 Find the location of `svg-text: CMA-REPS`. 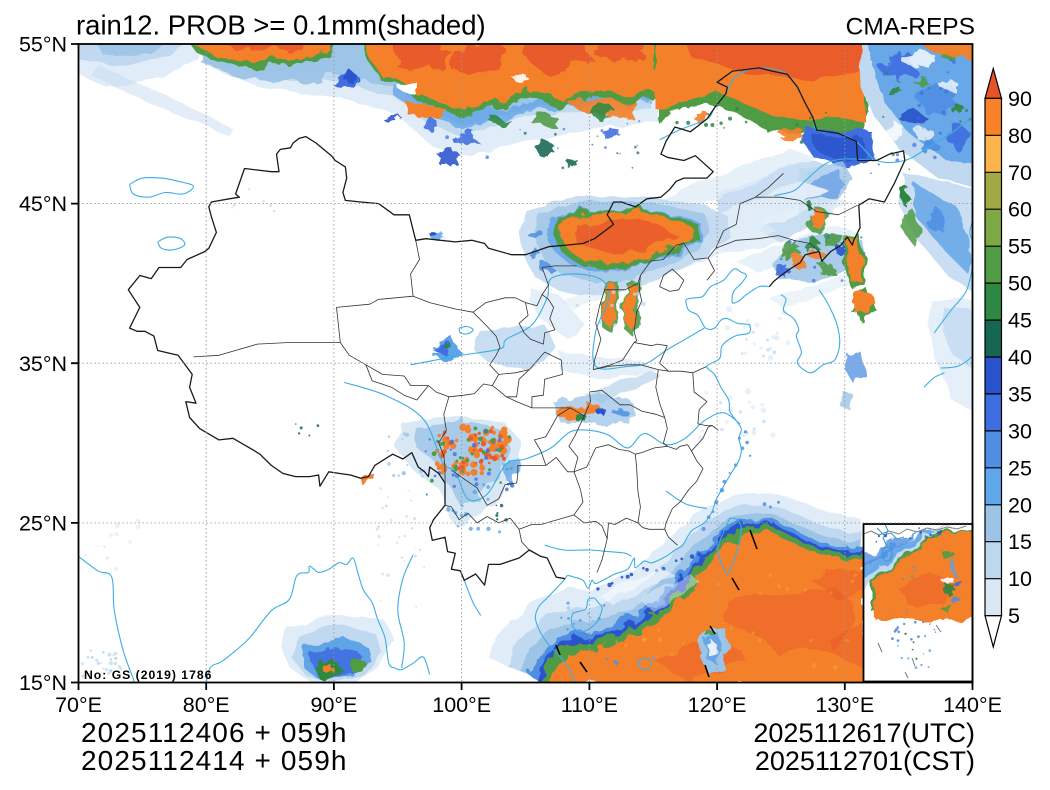

svg-text: CMA-REPS is located at coordinates (910, 27).